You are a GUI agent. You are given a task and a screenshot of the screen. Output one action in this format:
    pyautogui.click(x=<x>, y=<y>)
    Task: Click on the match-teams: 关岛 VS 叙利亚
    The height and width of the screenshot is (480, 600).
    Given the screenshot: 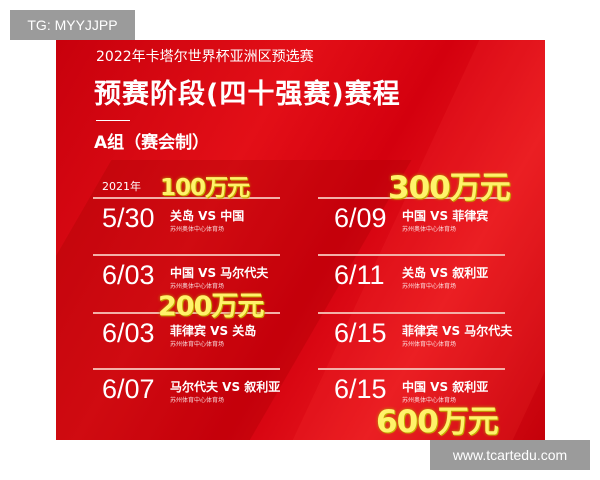 What is the action you would take?
    pyautogui.click(x=445, y=273)
    